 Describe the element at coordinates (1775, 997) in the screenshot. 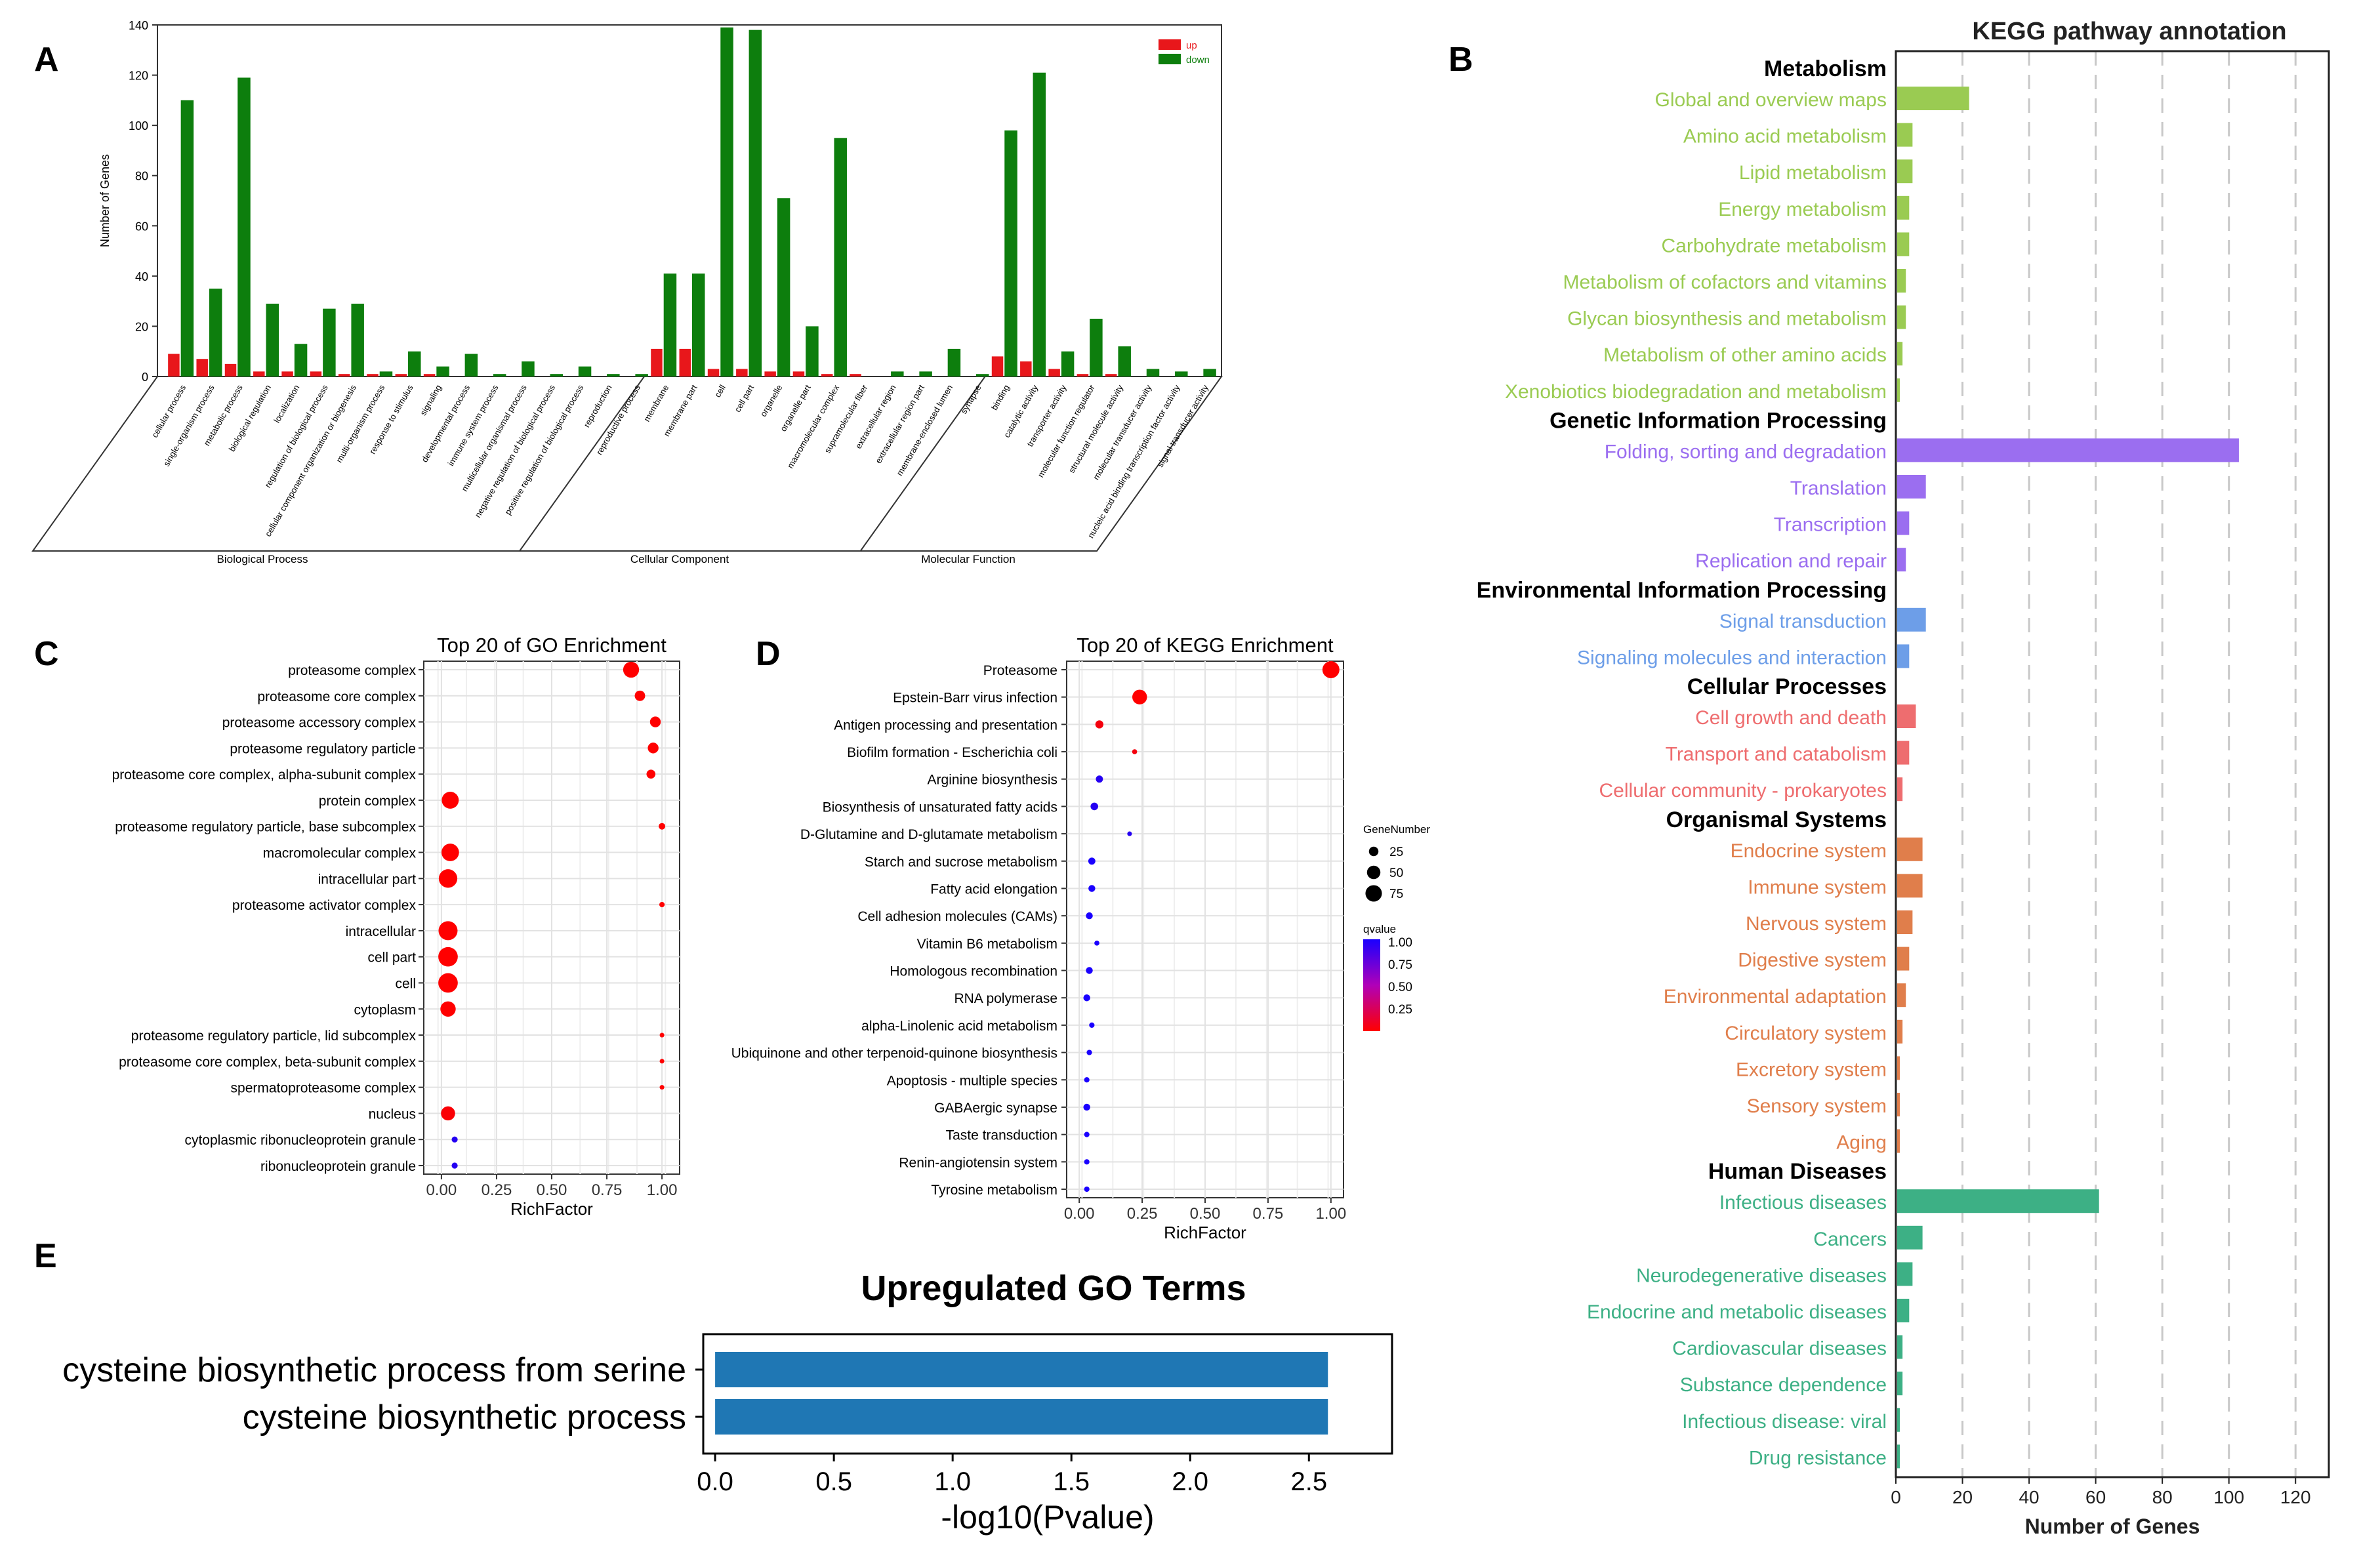

I see `pathway-label: Environmental adaptation` at that location.